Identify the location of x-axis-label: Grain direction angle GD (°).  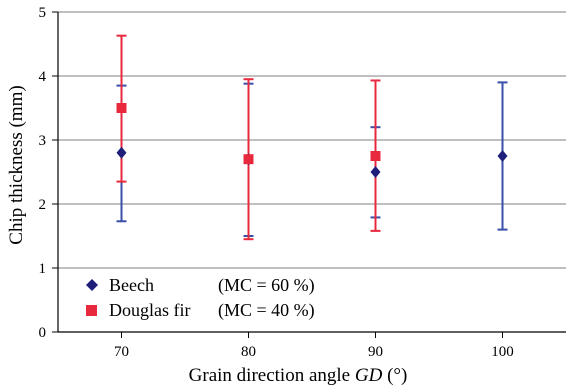
(298, 375).